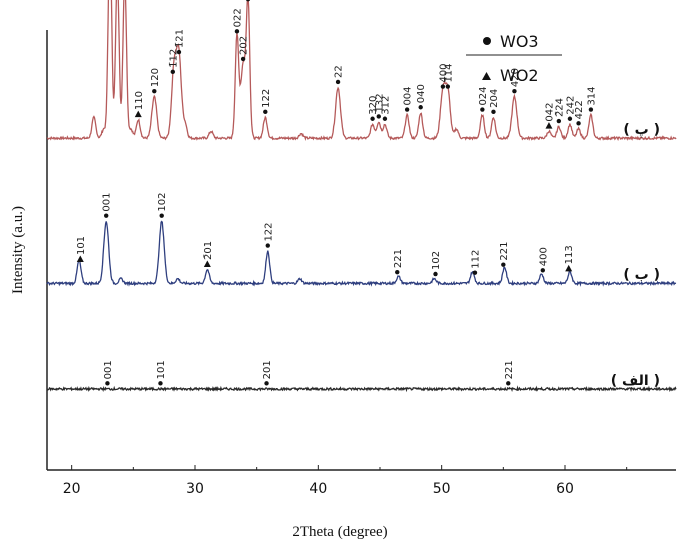 Image resolution: width=679 pixels, height=542 pixels. I want to click on peak-label: 201, so click(267, 369).